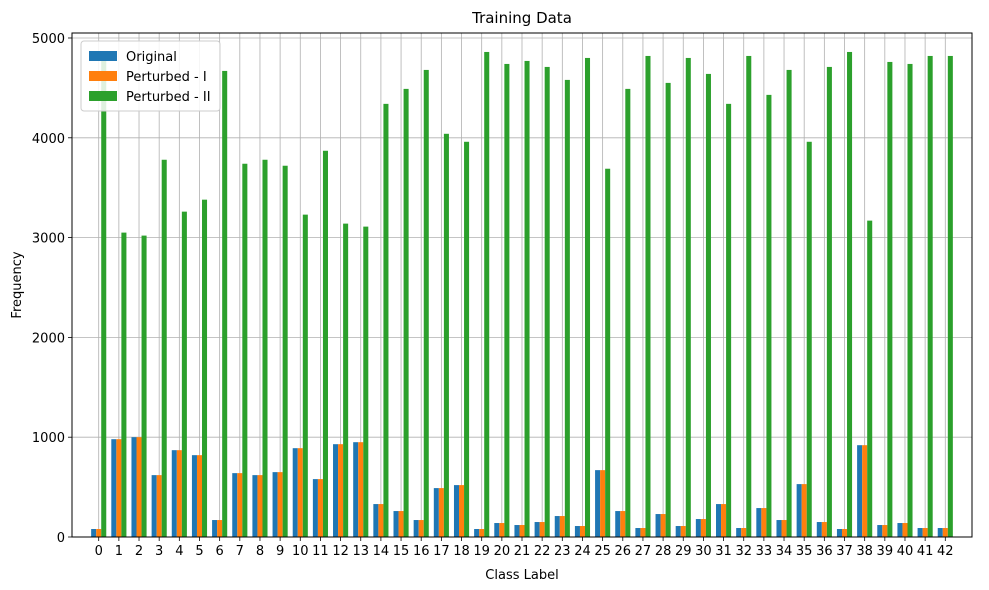 This screenshot has width=989, height=590. Describe the element at coordinates (151, 57) in the screenshot. I see `legend-label: Original` at that location.